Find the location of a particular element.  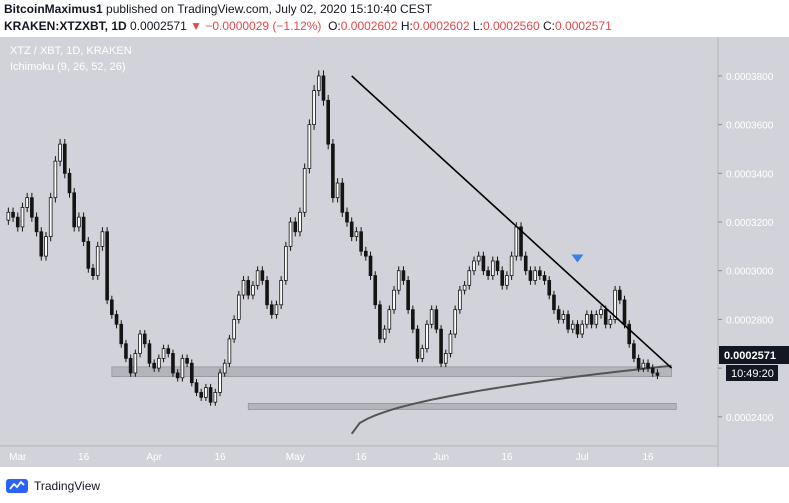

indicator-legend: Ichimoku (9, 26, 52, 26) is located at coordinates (68, 67).